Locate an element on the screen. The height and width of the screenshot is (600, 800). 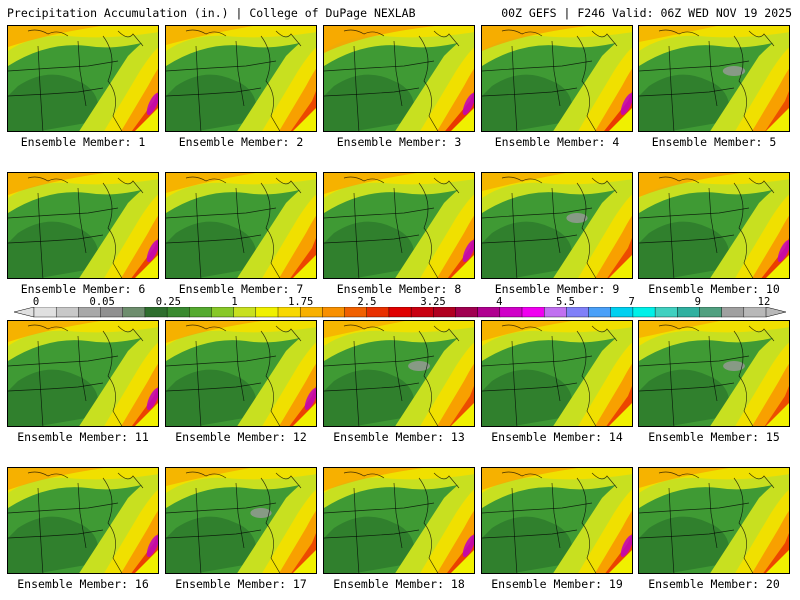
ensemble-member-label: Ensemble Member: 15 is located at coordinates (714, 437).